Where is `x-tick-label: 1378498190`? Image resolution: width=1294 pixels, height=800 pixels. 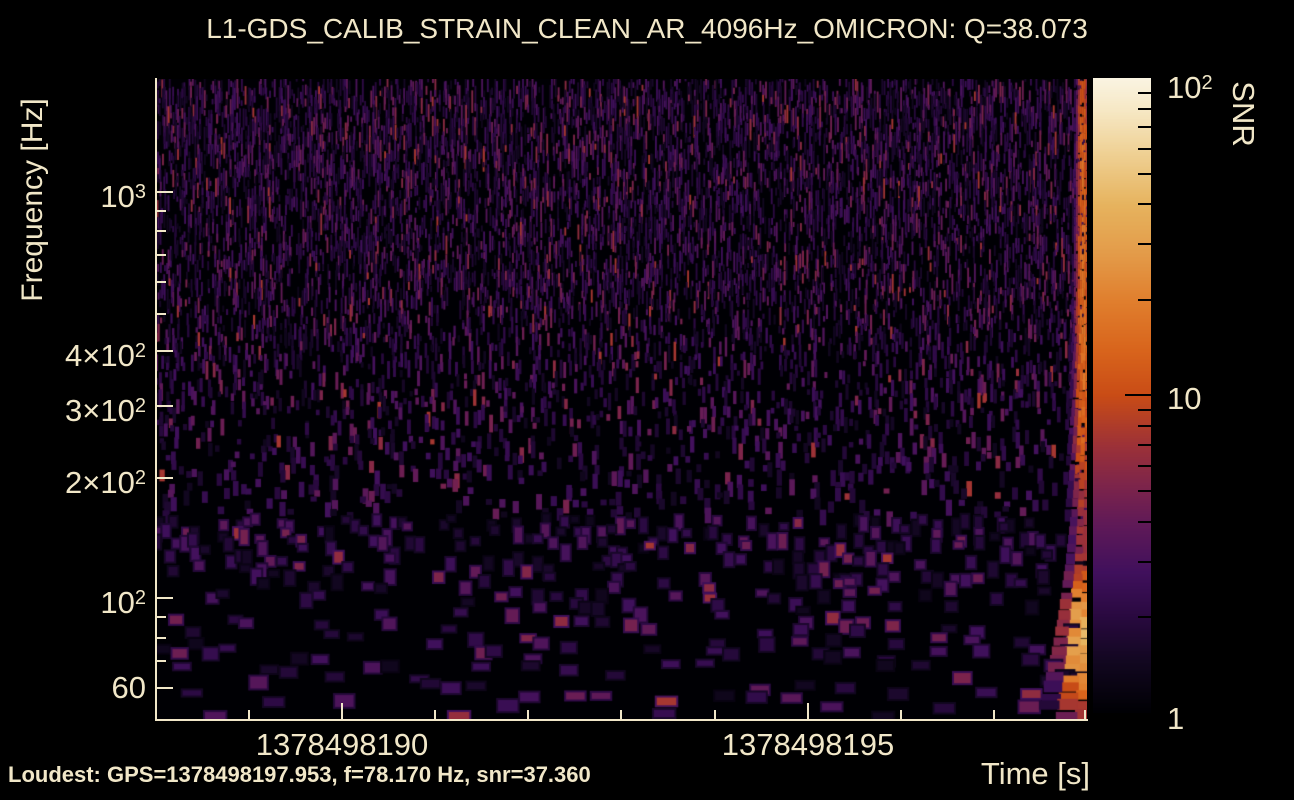 x-tick-label: 1378498190 is located at coordinates (342, 744).